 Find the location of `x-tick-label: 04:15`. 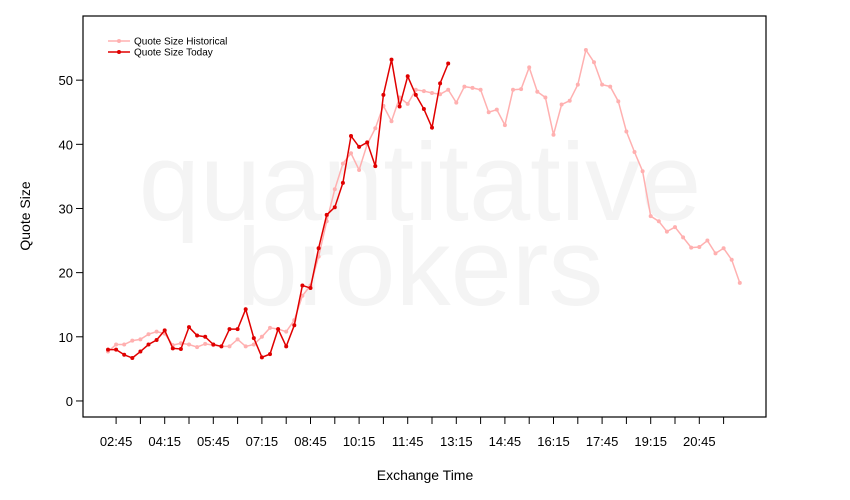

x-tick-label: 04:15 is located at coordinates (164, 441).